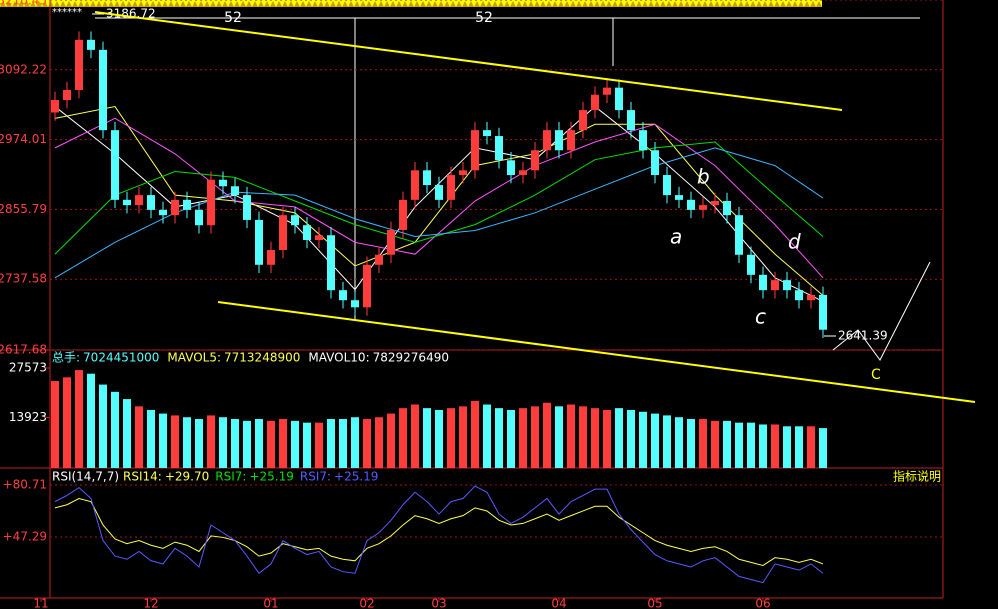 Image resolution: width=998 pixels, height=609 pixels. I want to click on y-tick-label: 2737.58, so click(23, 279).